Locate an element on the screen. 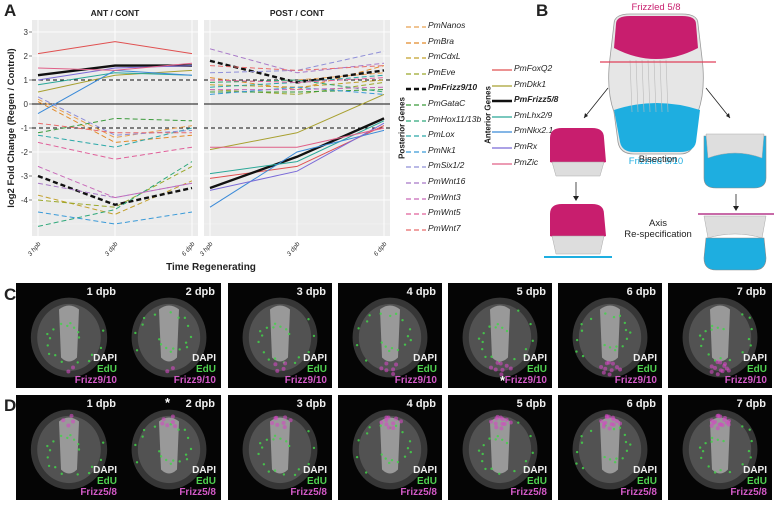 The height and width of the screenshot is (506, 778). legend-item-pmfrizz9-10: PmFrizz9/10 is located at coordinates (453, 87).